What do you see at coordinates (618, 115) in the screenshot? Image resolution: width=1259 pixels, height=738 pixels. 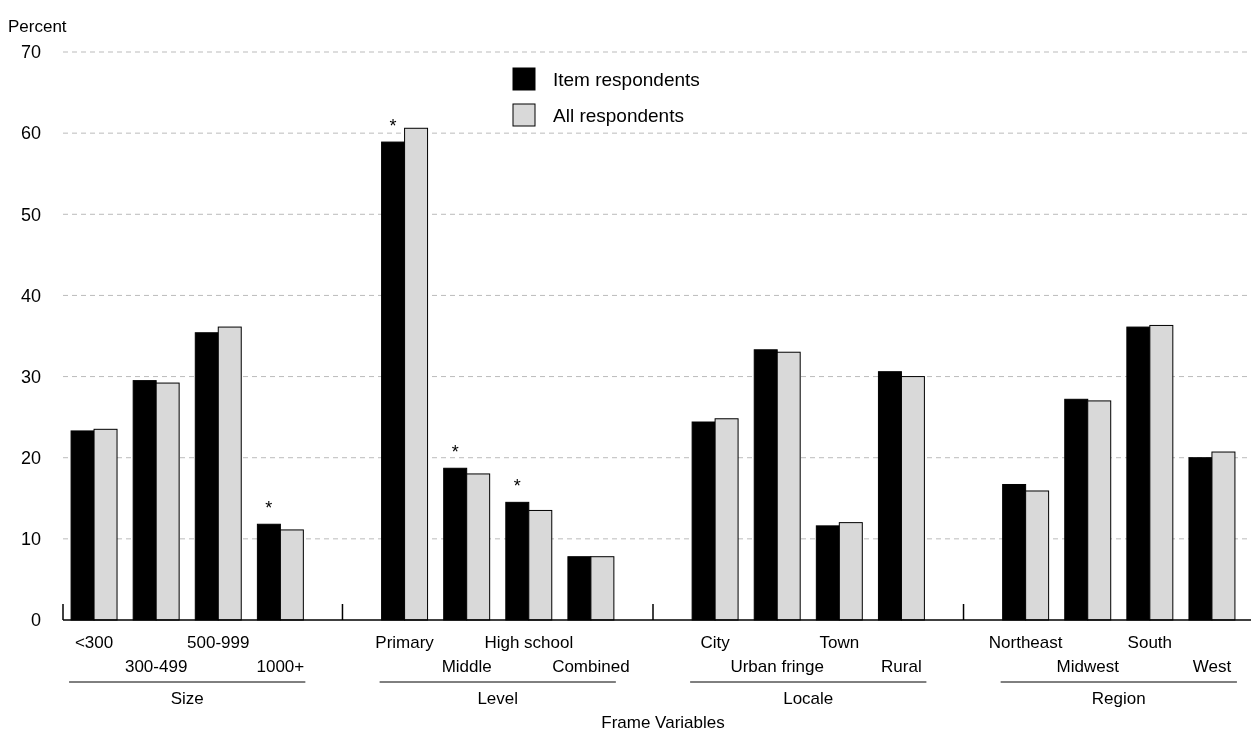 I see `legend-label: All respondents` at bounding box center [618, 115].